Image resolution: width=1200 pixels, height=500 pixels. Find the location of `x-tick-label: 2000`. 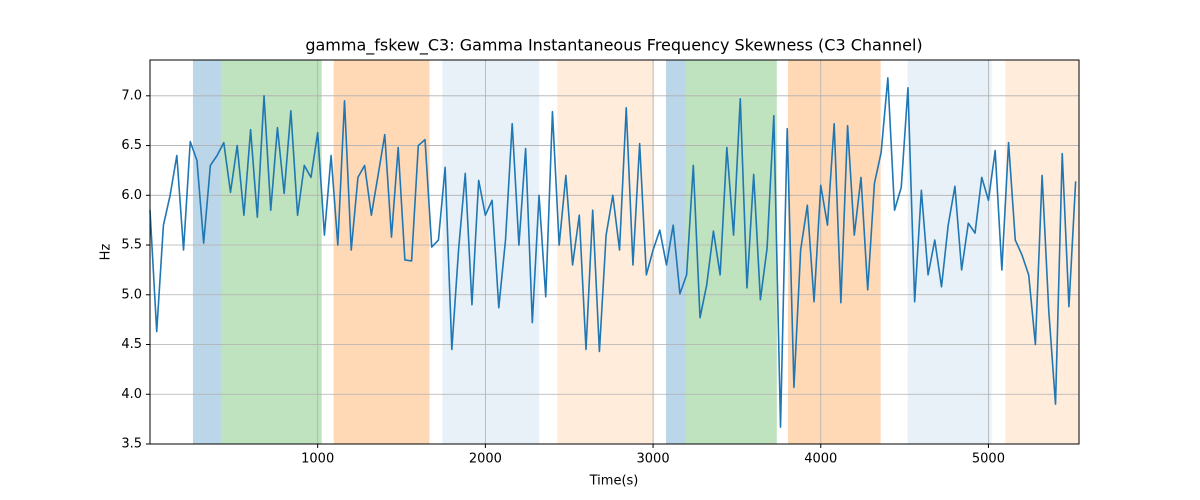

x-tick-label: 2000 is located at coordinates (485, 459).